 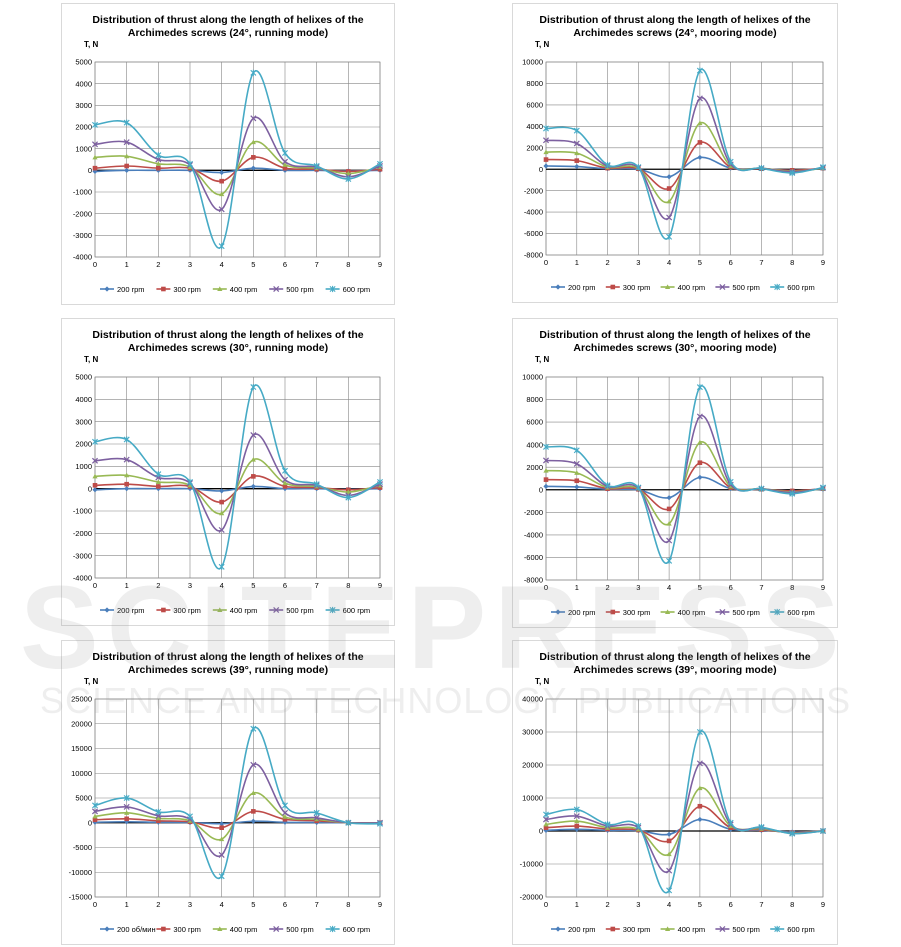 I want to click on y-tick-label: 4000, so click(x=83, y=399).